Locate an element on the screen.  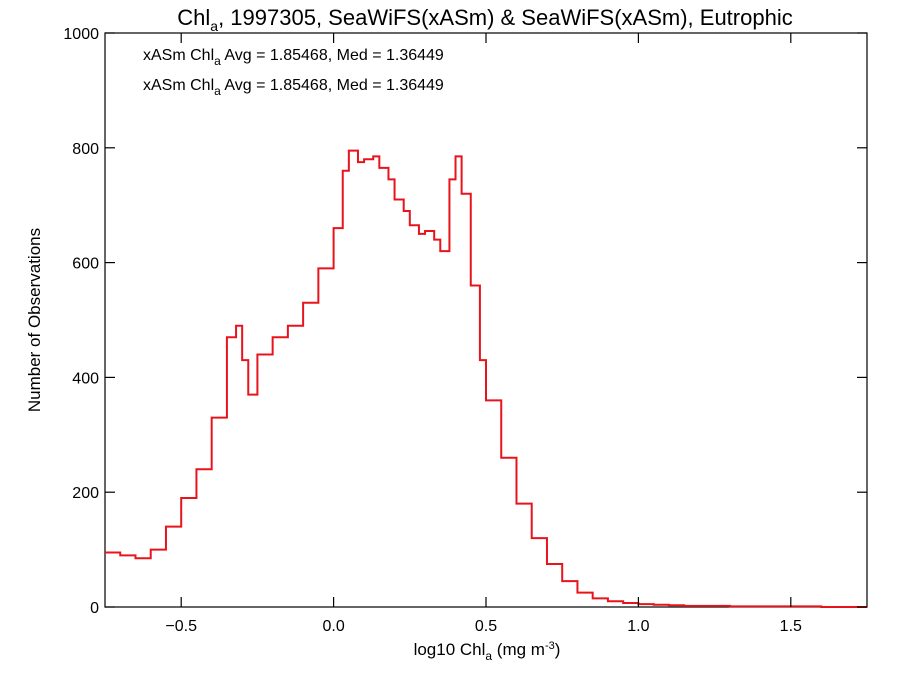
y-tick-label: 0 is located at coordinates (94, 608).